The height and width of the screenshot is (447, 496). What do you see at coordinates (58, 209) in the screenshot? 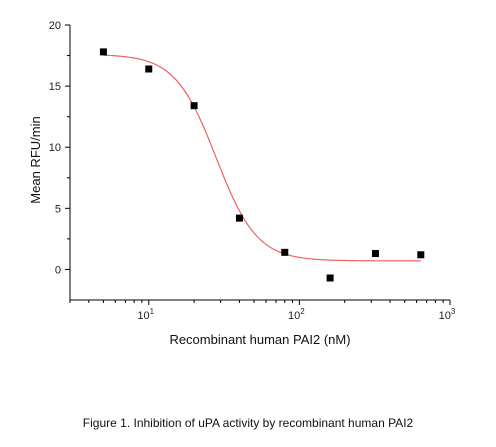
I see `y-tick-label: 5` at bounding box center [58, 209].